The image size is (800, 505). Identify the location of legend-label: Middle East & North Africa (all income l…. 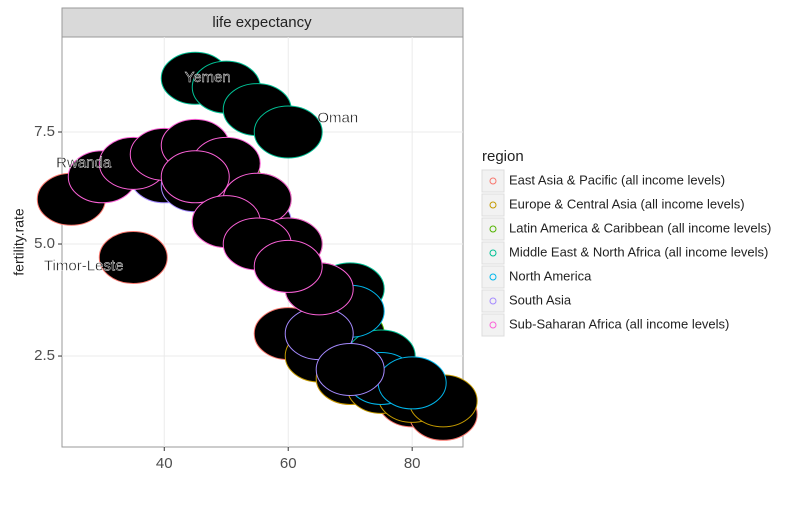
(638, 251).